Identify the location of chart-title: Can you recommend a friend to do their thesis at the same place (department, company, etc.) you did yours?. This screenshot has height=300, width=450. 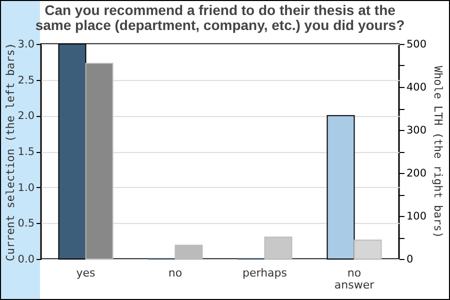
(220, 17).